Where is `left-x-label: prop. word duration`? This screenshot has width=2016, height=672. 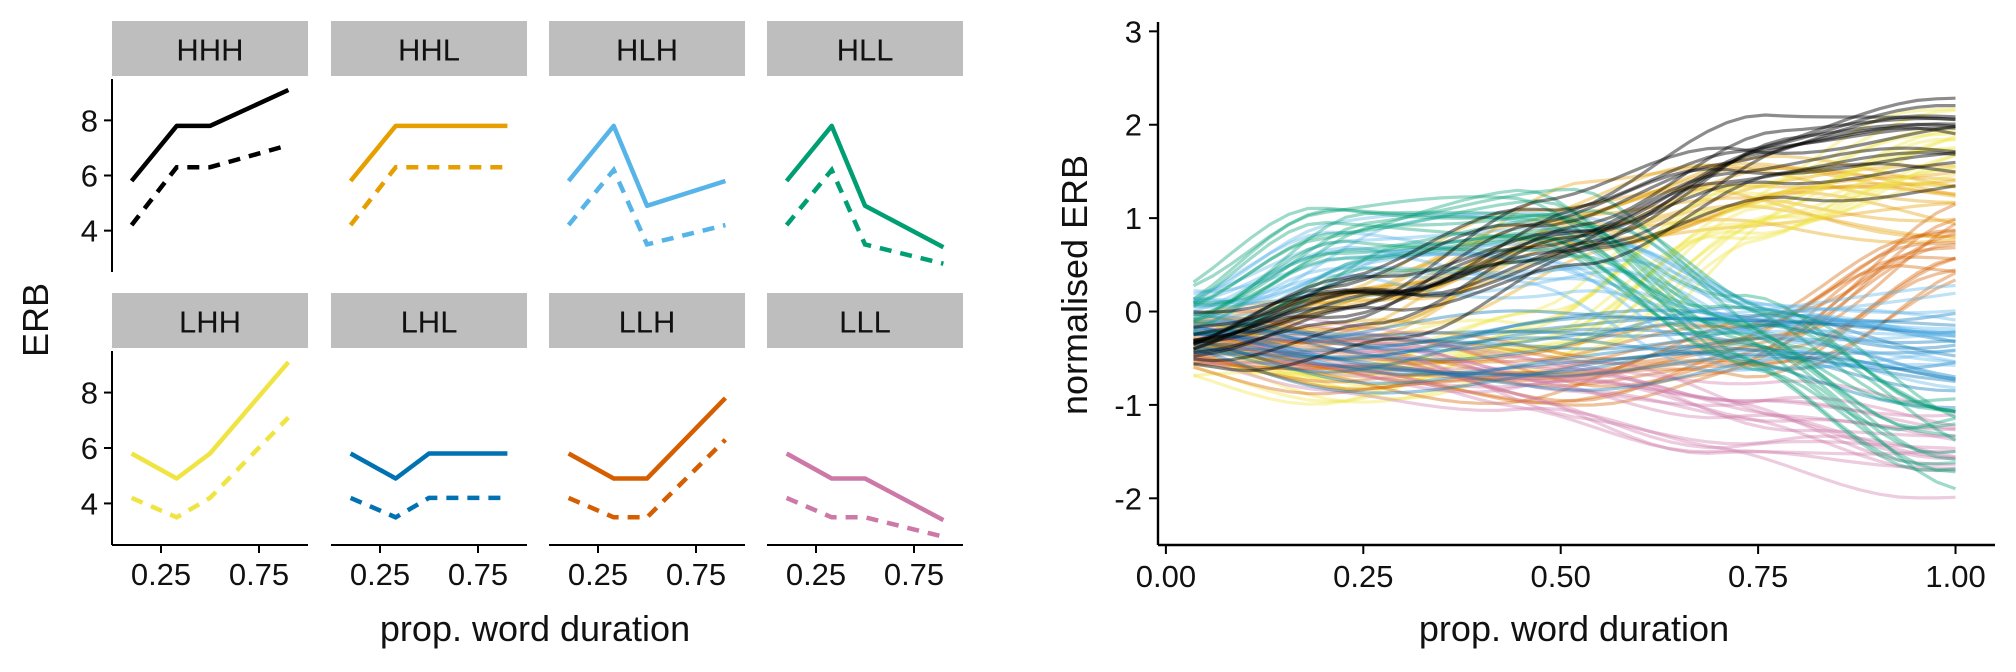 left-x-label: prop. word duration is located at coordinates (535, 628).